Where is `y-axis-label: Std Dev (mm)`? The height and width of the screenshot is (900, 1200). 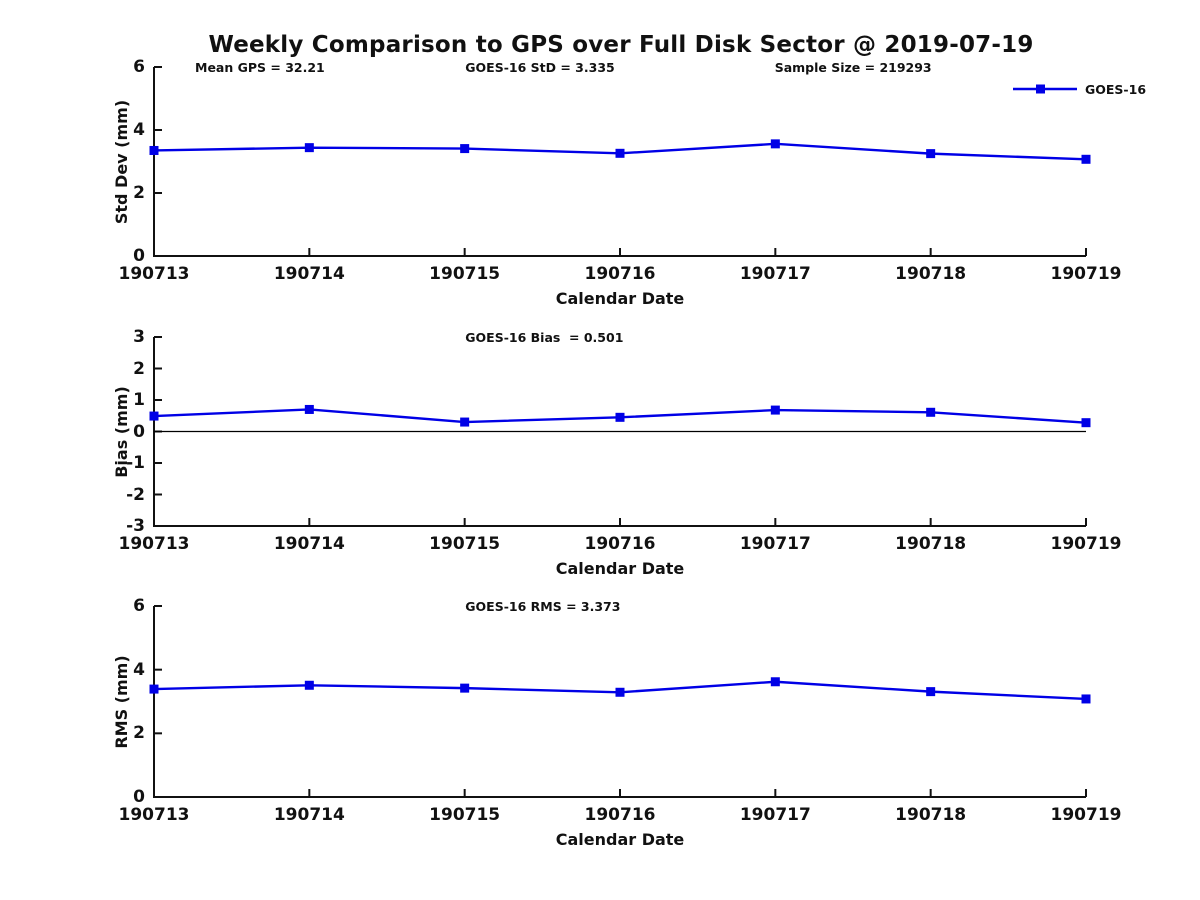
y-axis-label: Std Dev (mm) is located at coordinates (121, 161).